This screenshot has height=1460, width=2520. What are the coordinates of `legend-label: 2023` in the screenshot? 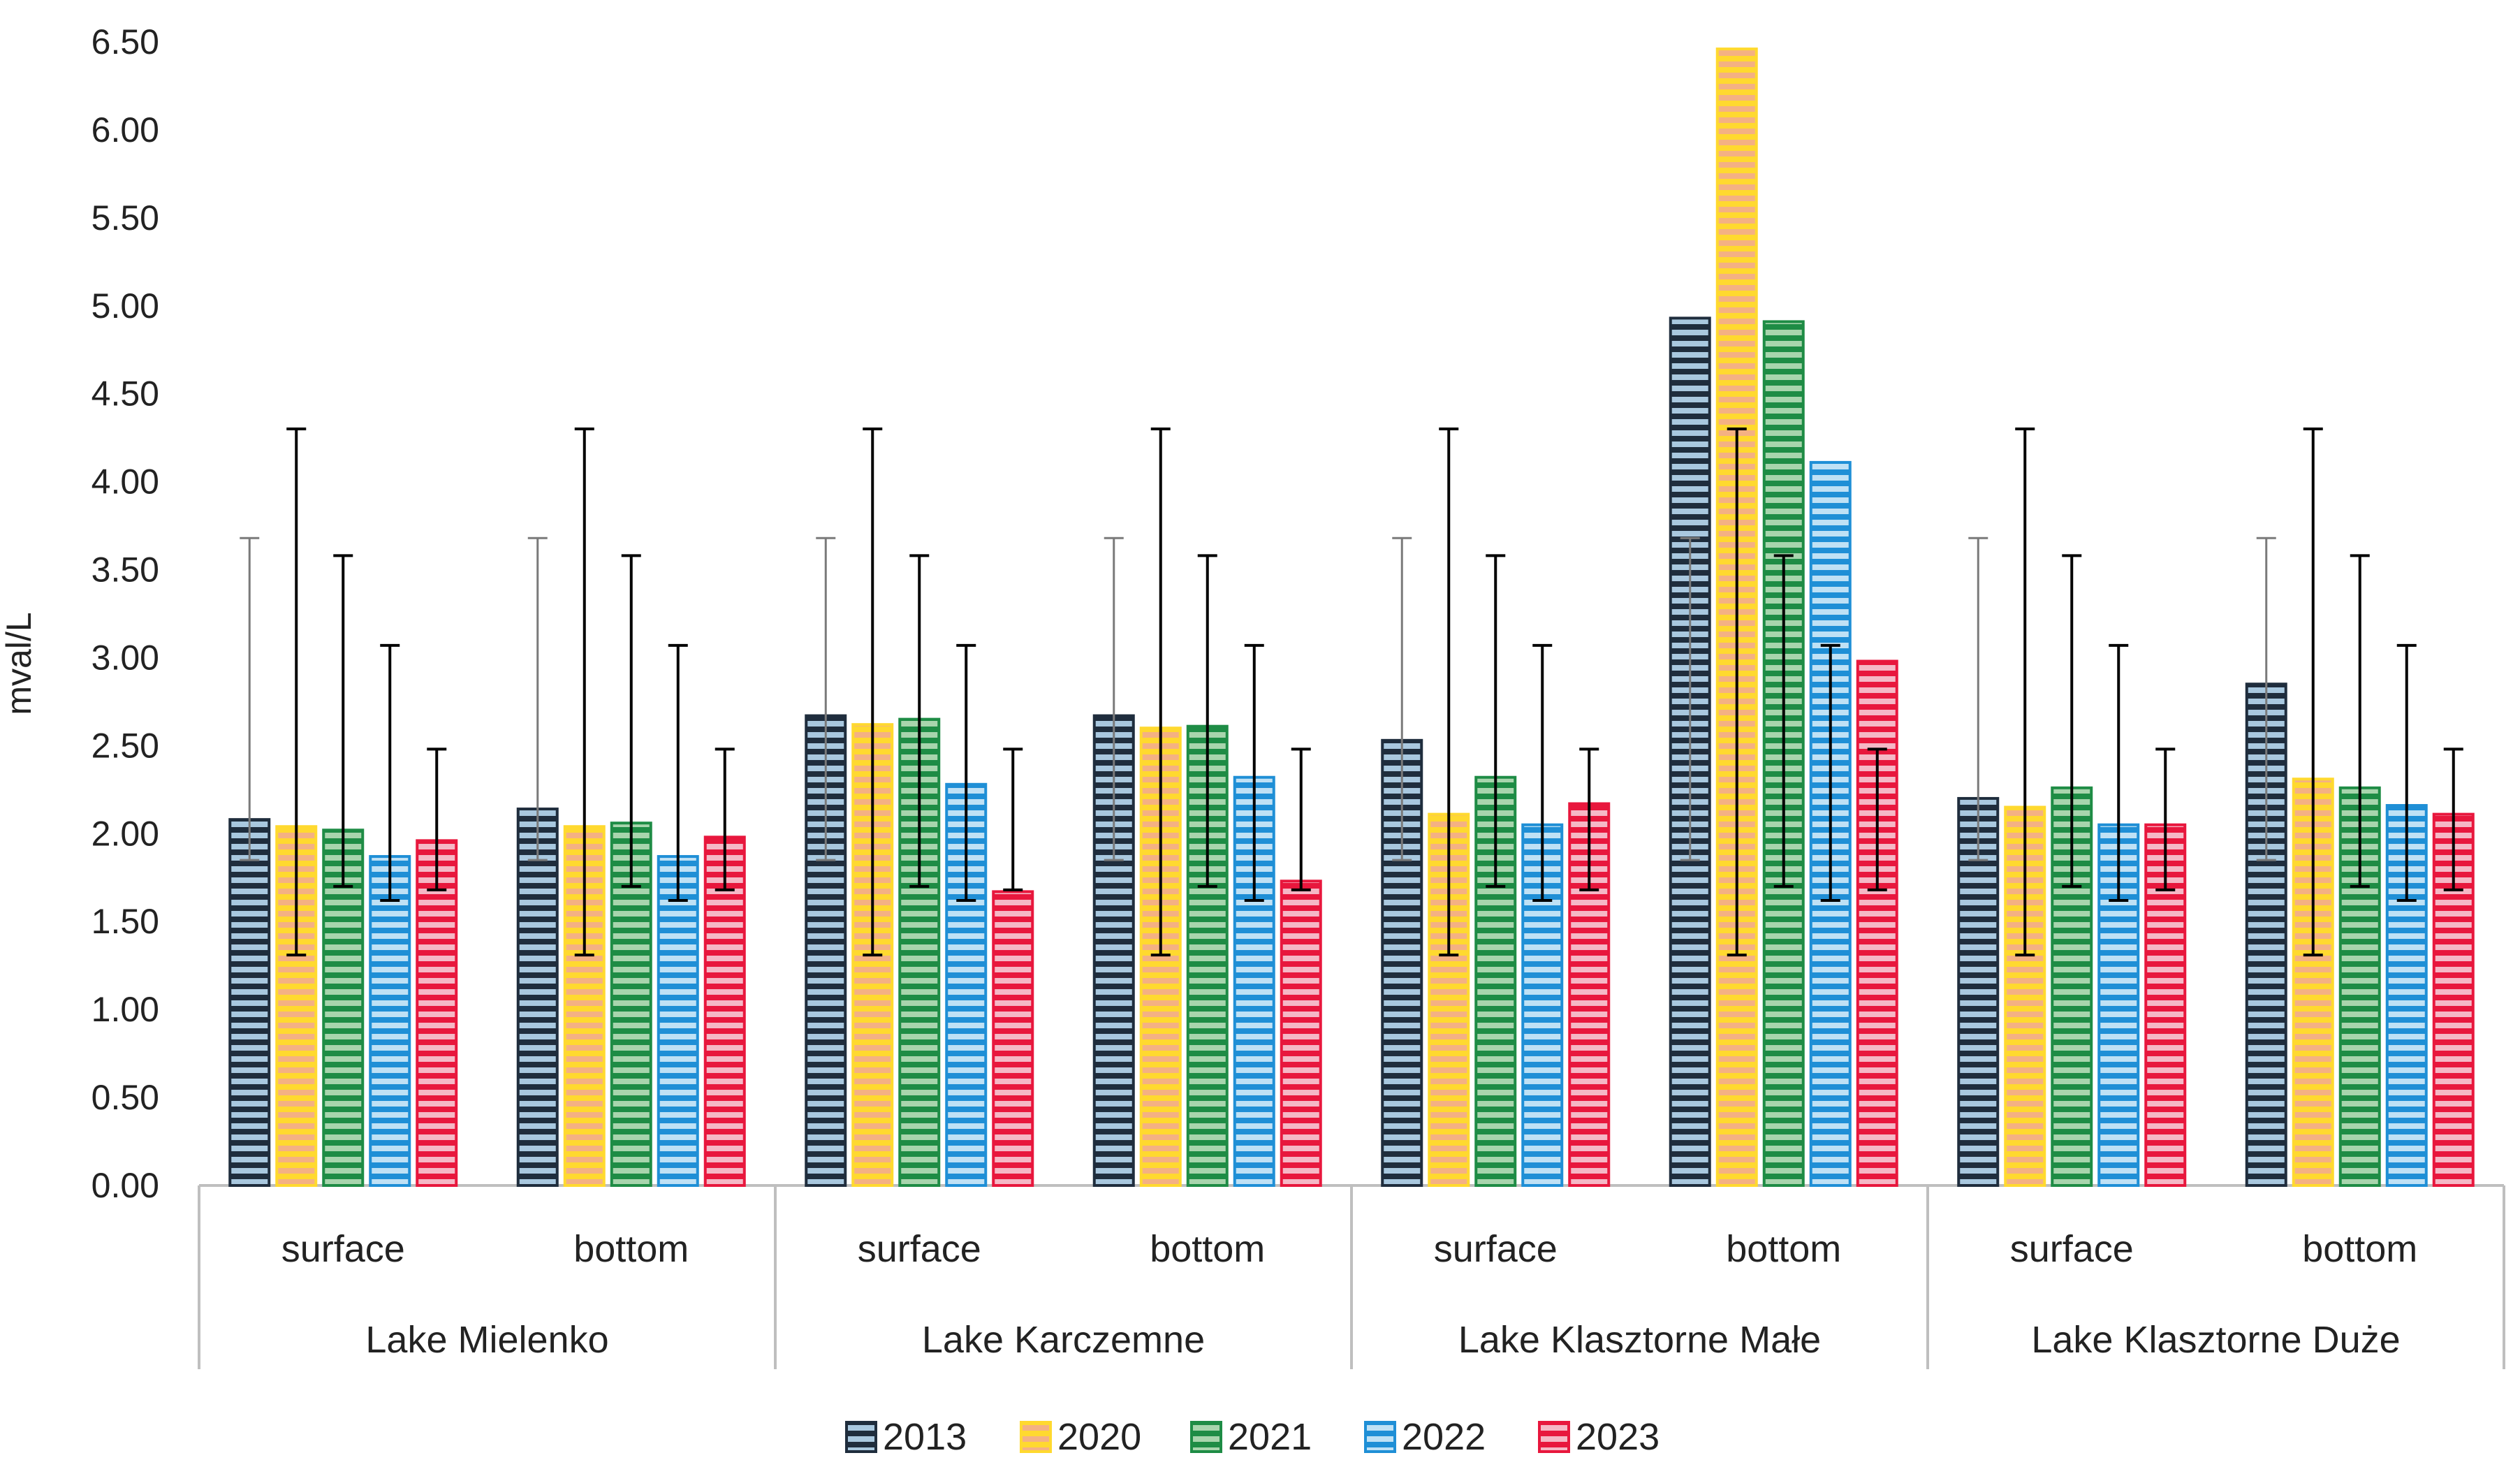 It's located at (1618, 1437).